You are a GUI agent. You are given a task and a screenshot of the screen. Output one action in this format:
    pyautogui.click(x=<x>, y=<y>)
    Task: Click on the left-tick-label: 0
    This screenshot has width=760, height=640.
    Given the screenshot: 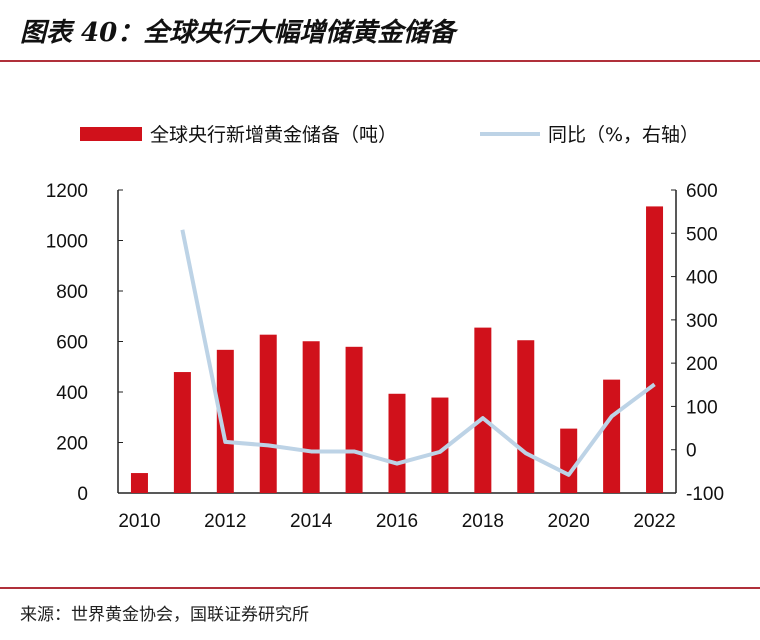 What is the action you would take?
    pyautogui.click(x=82, y=494)
    